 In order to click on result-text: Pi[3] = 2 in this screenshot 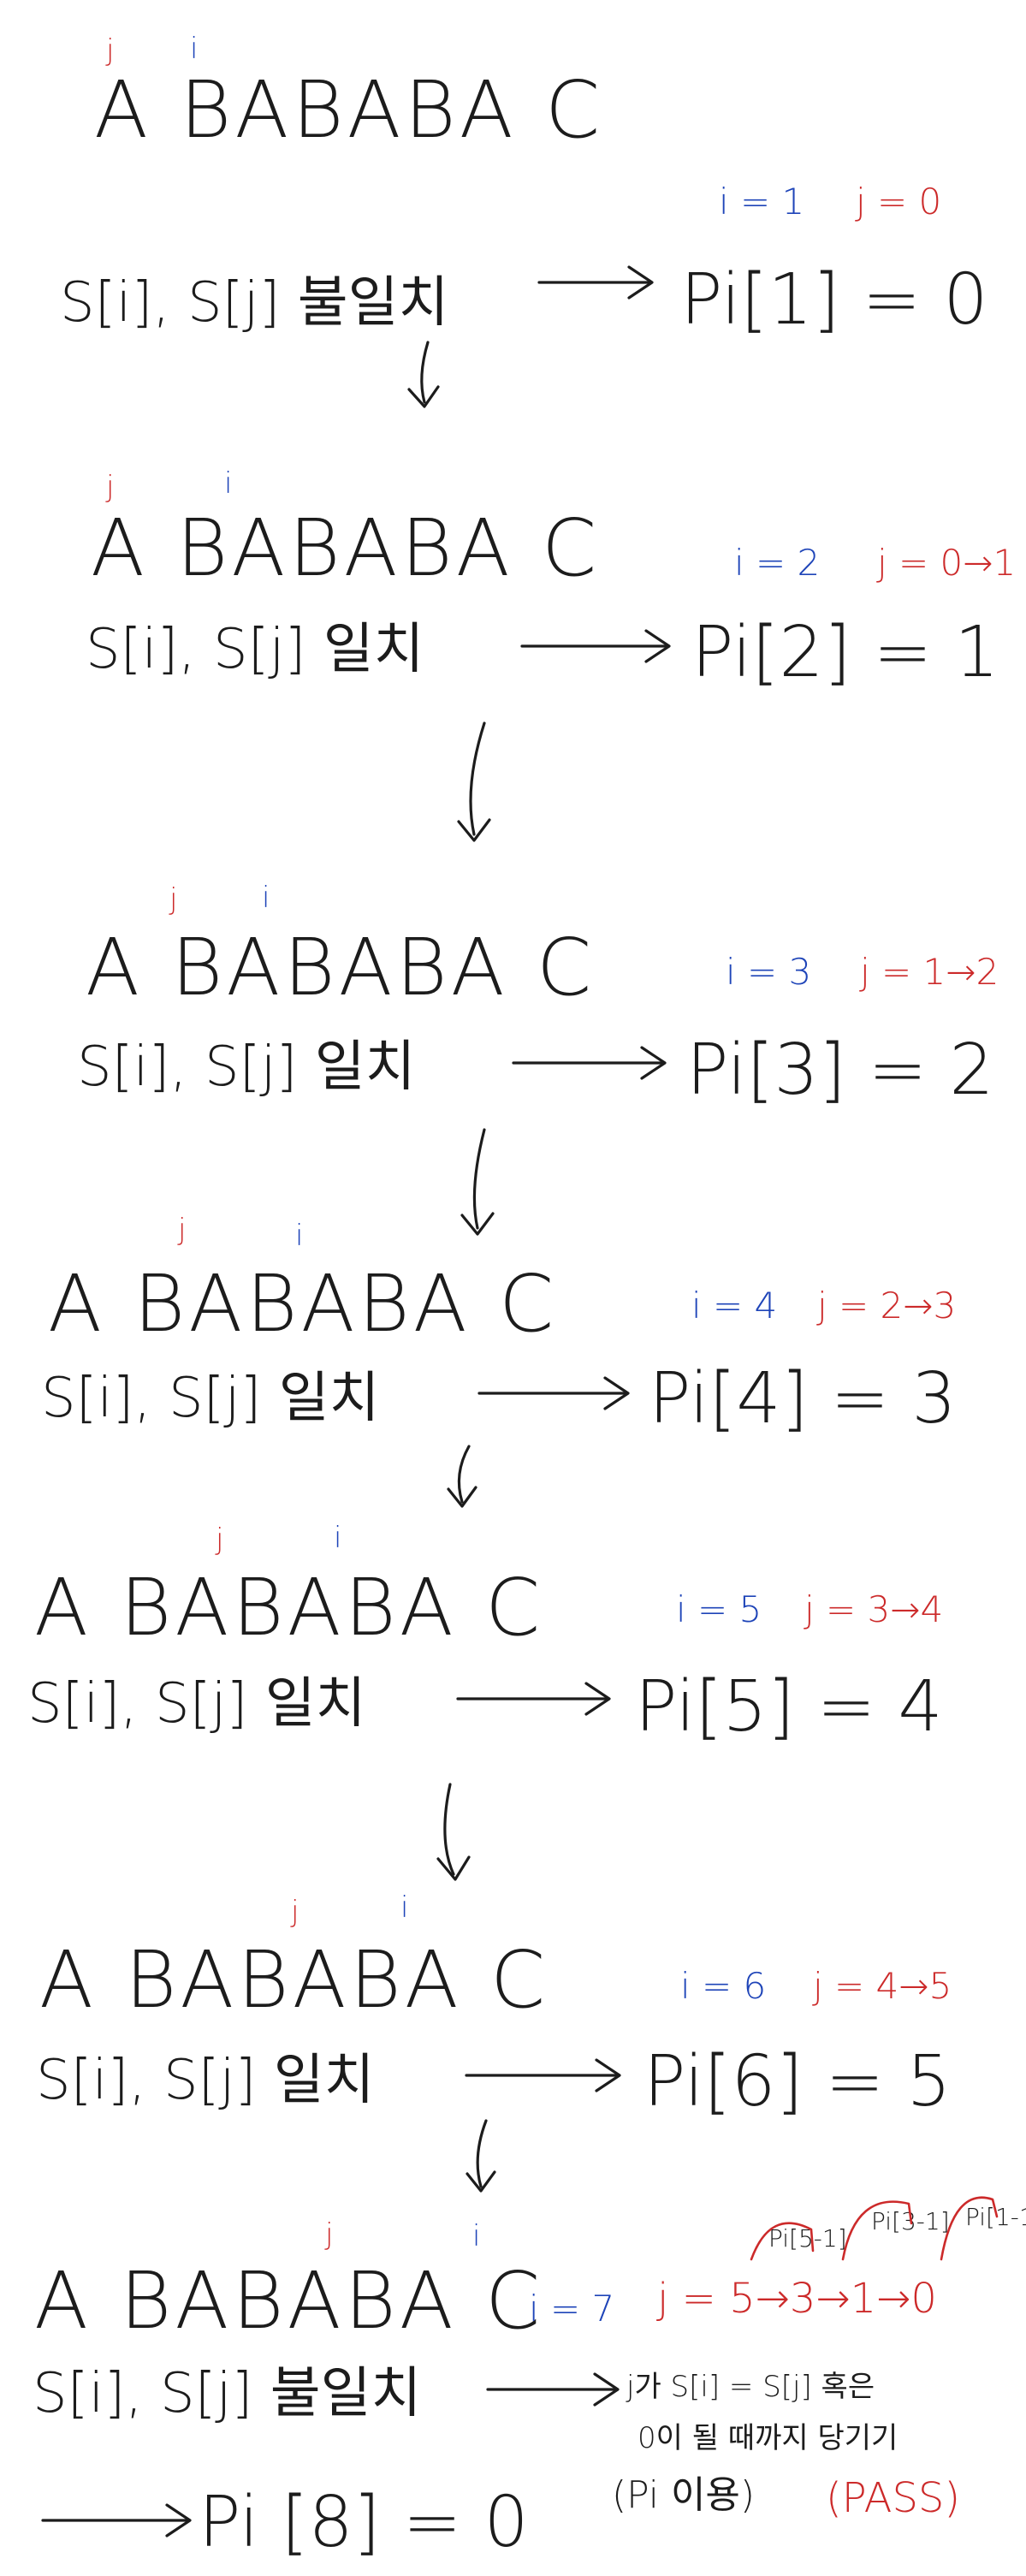, I will do `click(840, 1070)`.